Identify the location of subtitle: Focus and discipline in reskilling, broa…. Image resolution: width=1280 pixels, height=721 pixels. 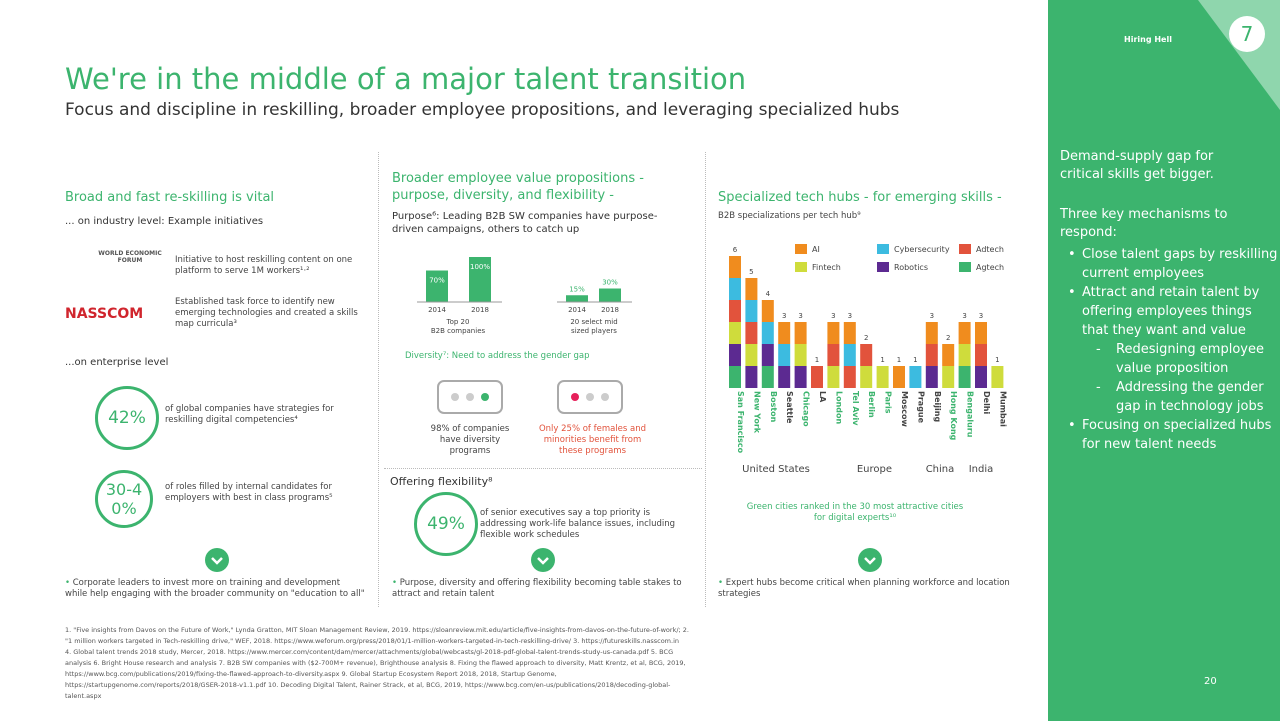
(482, 110).